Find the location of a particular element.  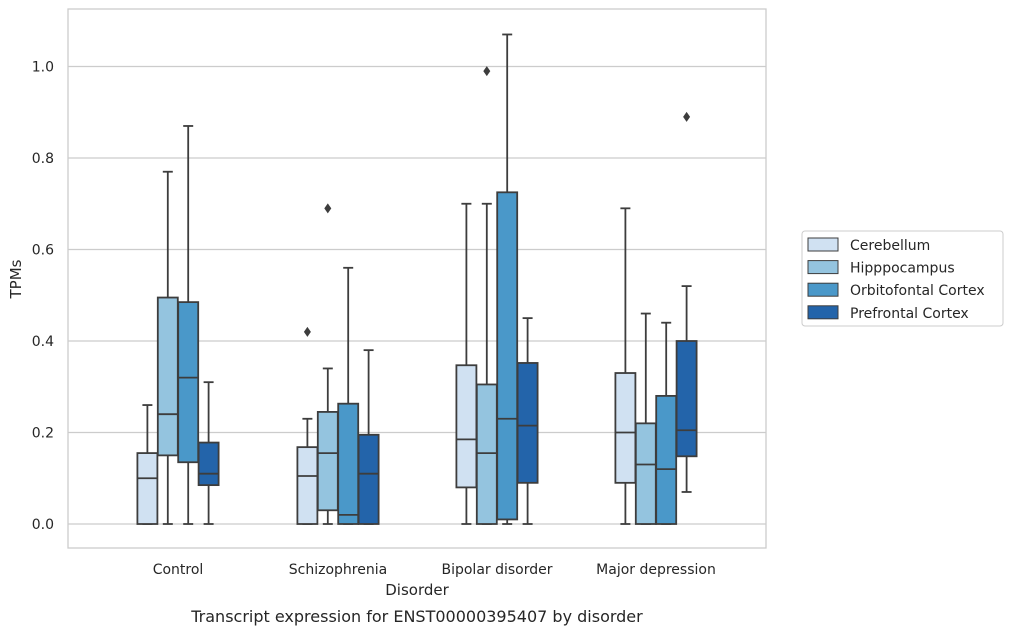

legend-label: Cerebellum is located at coordinates (890, 246).